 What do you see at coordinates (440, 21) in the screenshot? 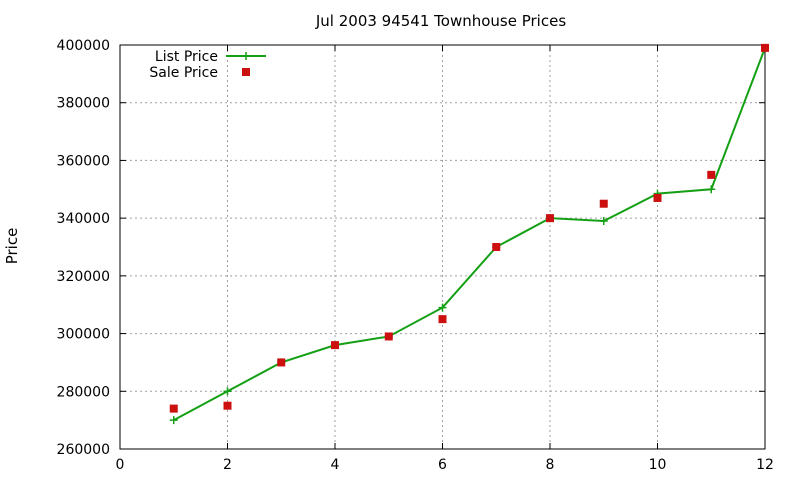
I see `chart-title: Jul 2003 94541 Townhouse Prices` at bounding box center [440, 21].